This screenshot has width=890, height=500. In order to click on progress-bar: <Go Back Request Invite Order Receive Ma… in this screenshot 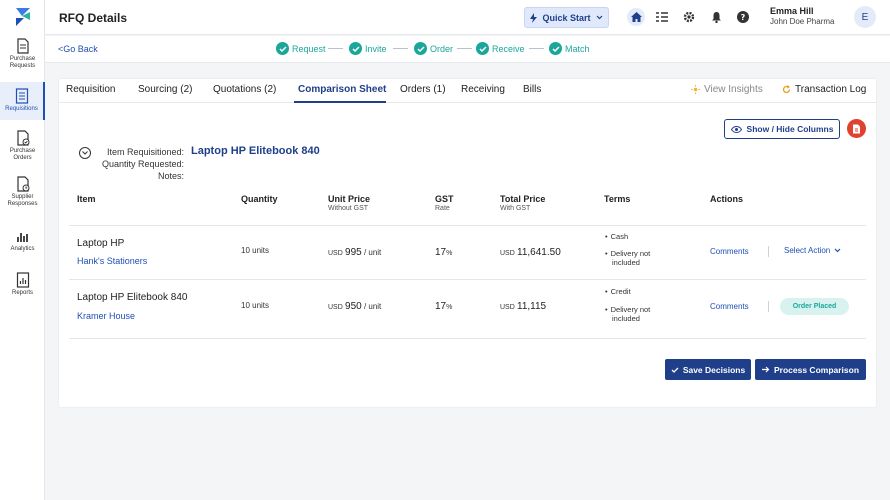, I will do `click(467, 49)`.